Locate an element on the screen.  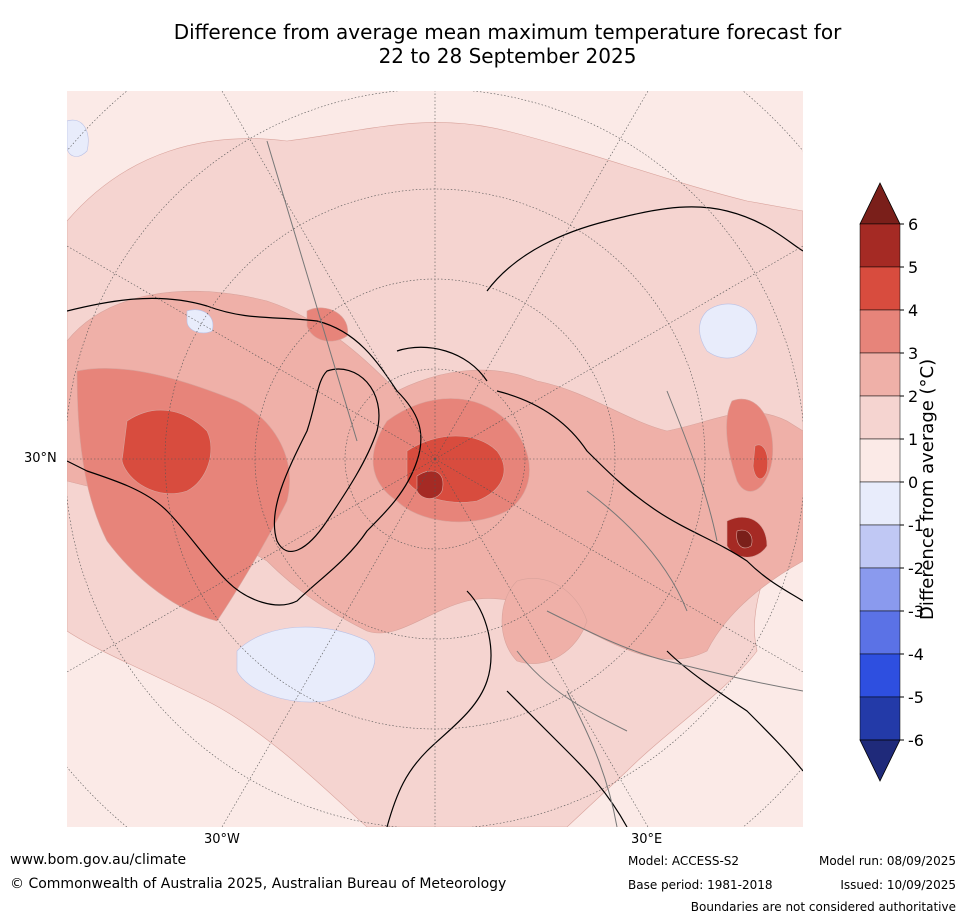
colorbar-title: Difference from average (°C) is located at coordinates (927, 489).